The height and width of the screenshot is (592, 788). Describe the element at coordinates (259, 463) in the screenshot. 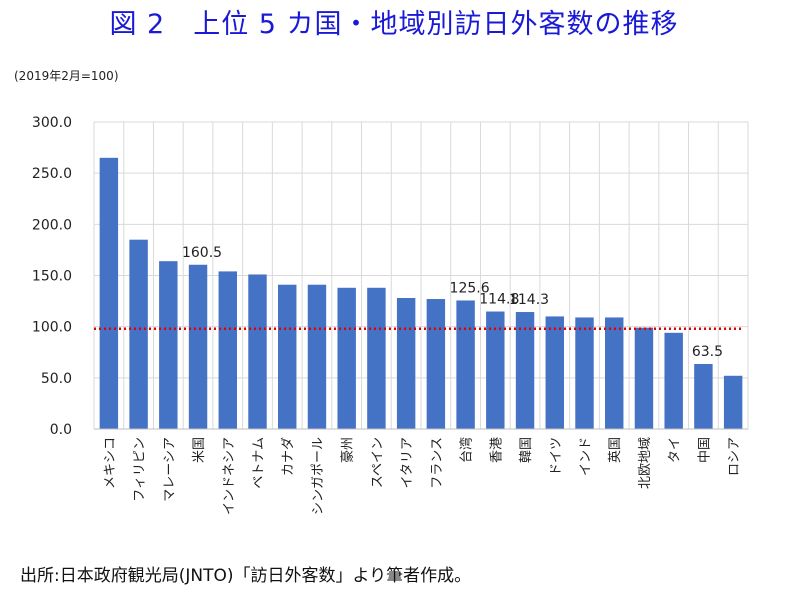

I see `x-tick-label: ベトナム` at that location.